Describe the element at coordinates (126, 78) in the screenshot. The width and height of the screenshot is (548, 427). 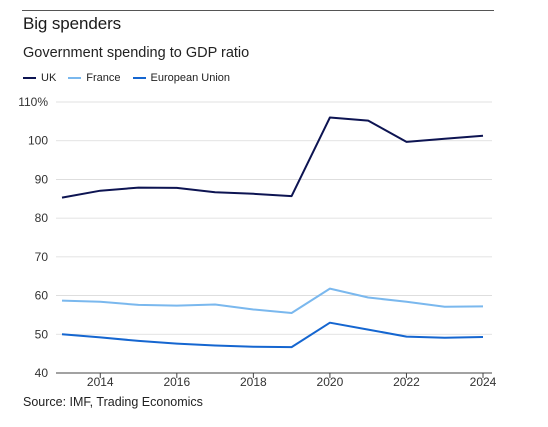
I see `legend: UK France European Union` at that location.